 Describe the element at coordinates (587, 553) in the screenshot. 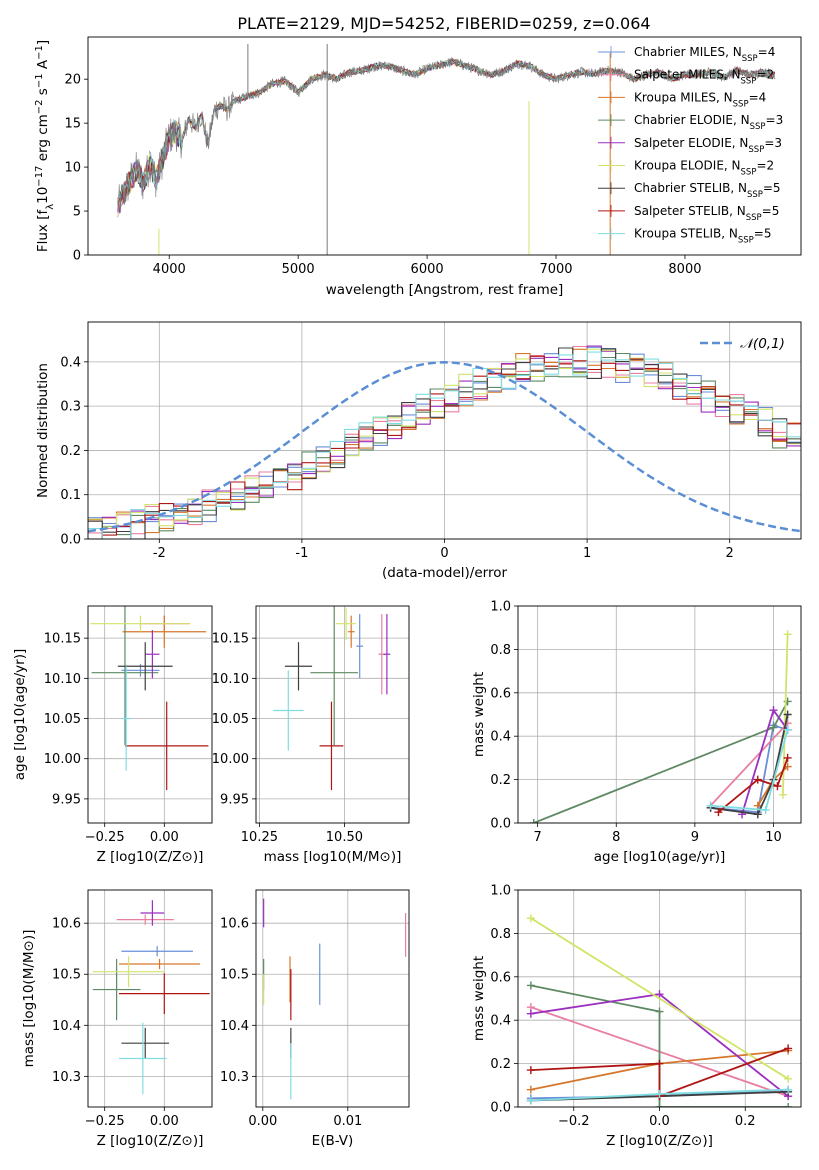

I see `x-tick-label: 1` at that location.